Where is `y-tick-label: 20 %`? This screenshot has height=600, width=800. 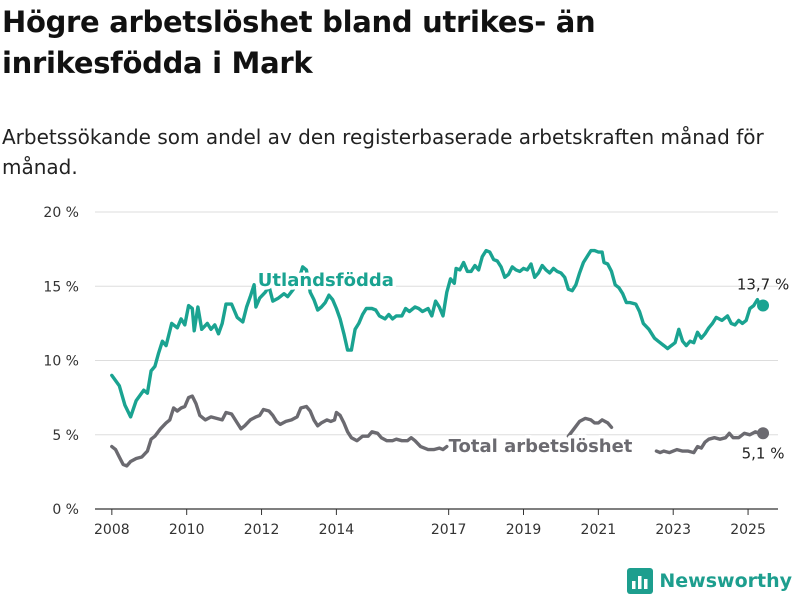 y-tick-label: 20 % is located at coordinates (61, 213).